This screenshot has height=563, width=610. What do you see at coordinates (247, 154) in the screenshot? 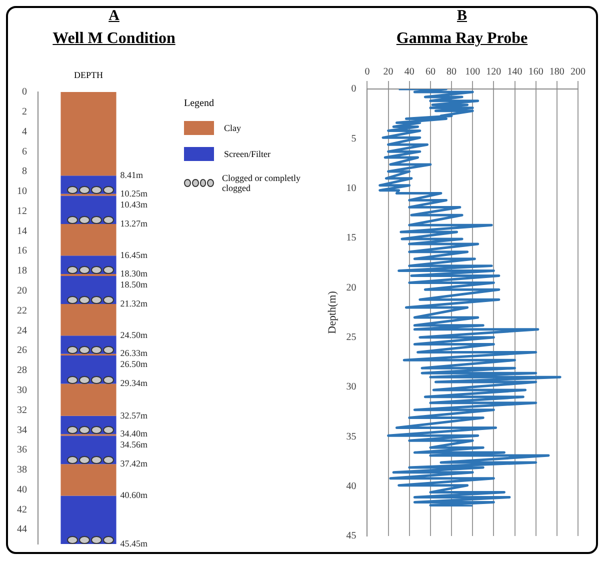
I see `legend-label: Screen/Filter` at bounding box center [247, 154].